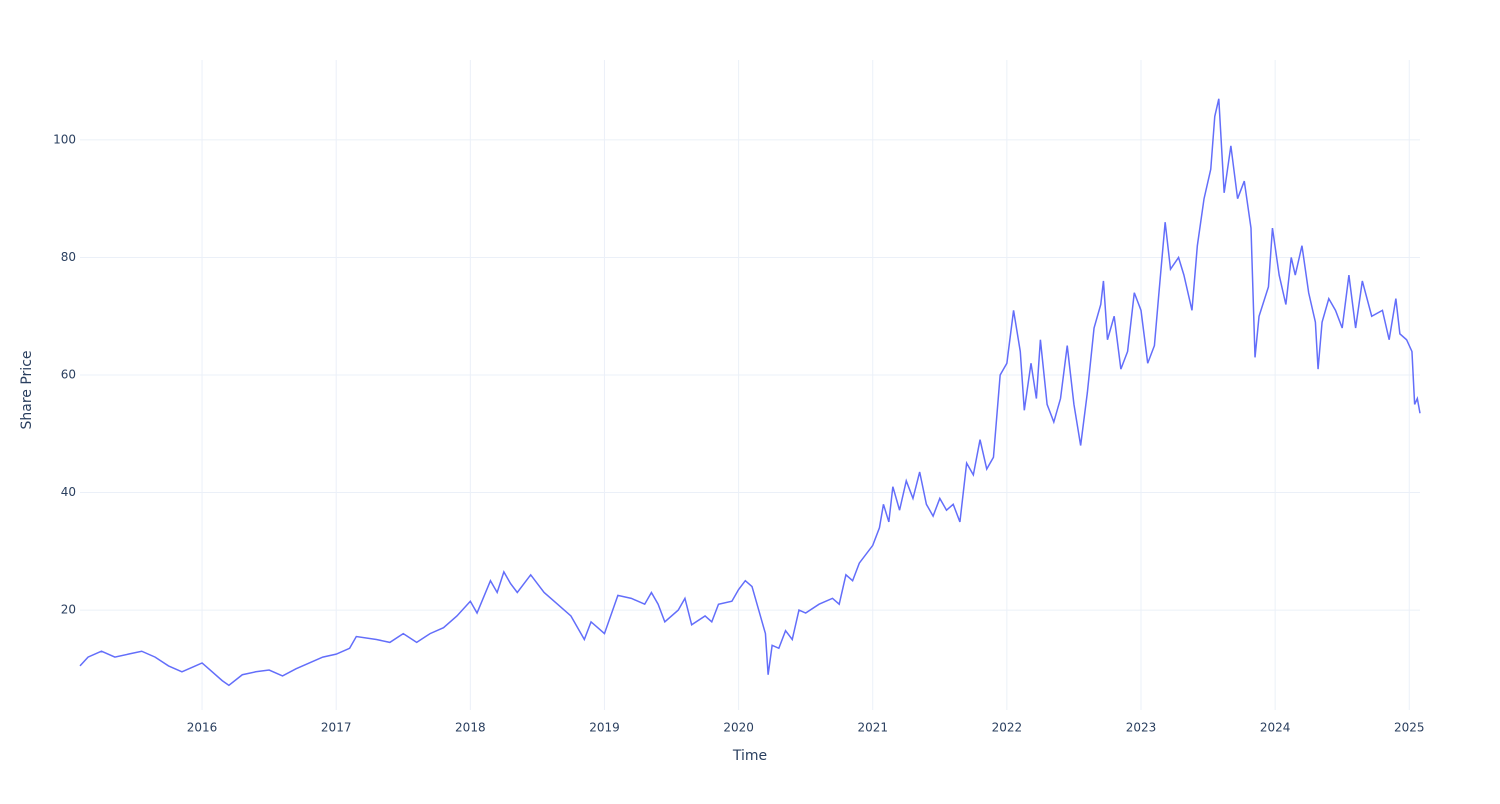  What do you see at coordinates (68, 375) in the screenshot?
I see `y-tick-label: 60` at bounding box center [68, 375].